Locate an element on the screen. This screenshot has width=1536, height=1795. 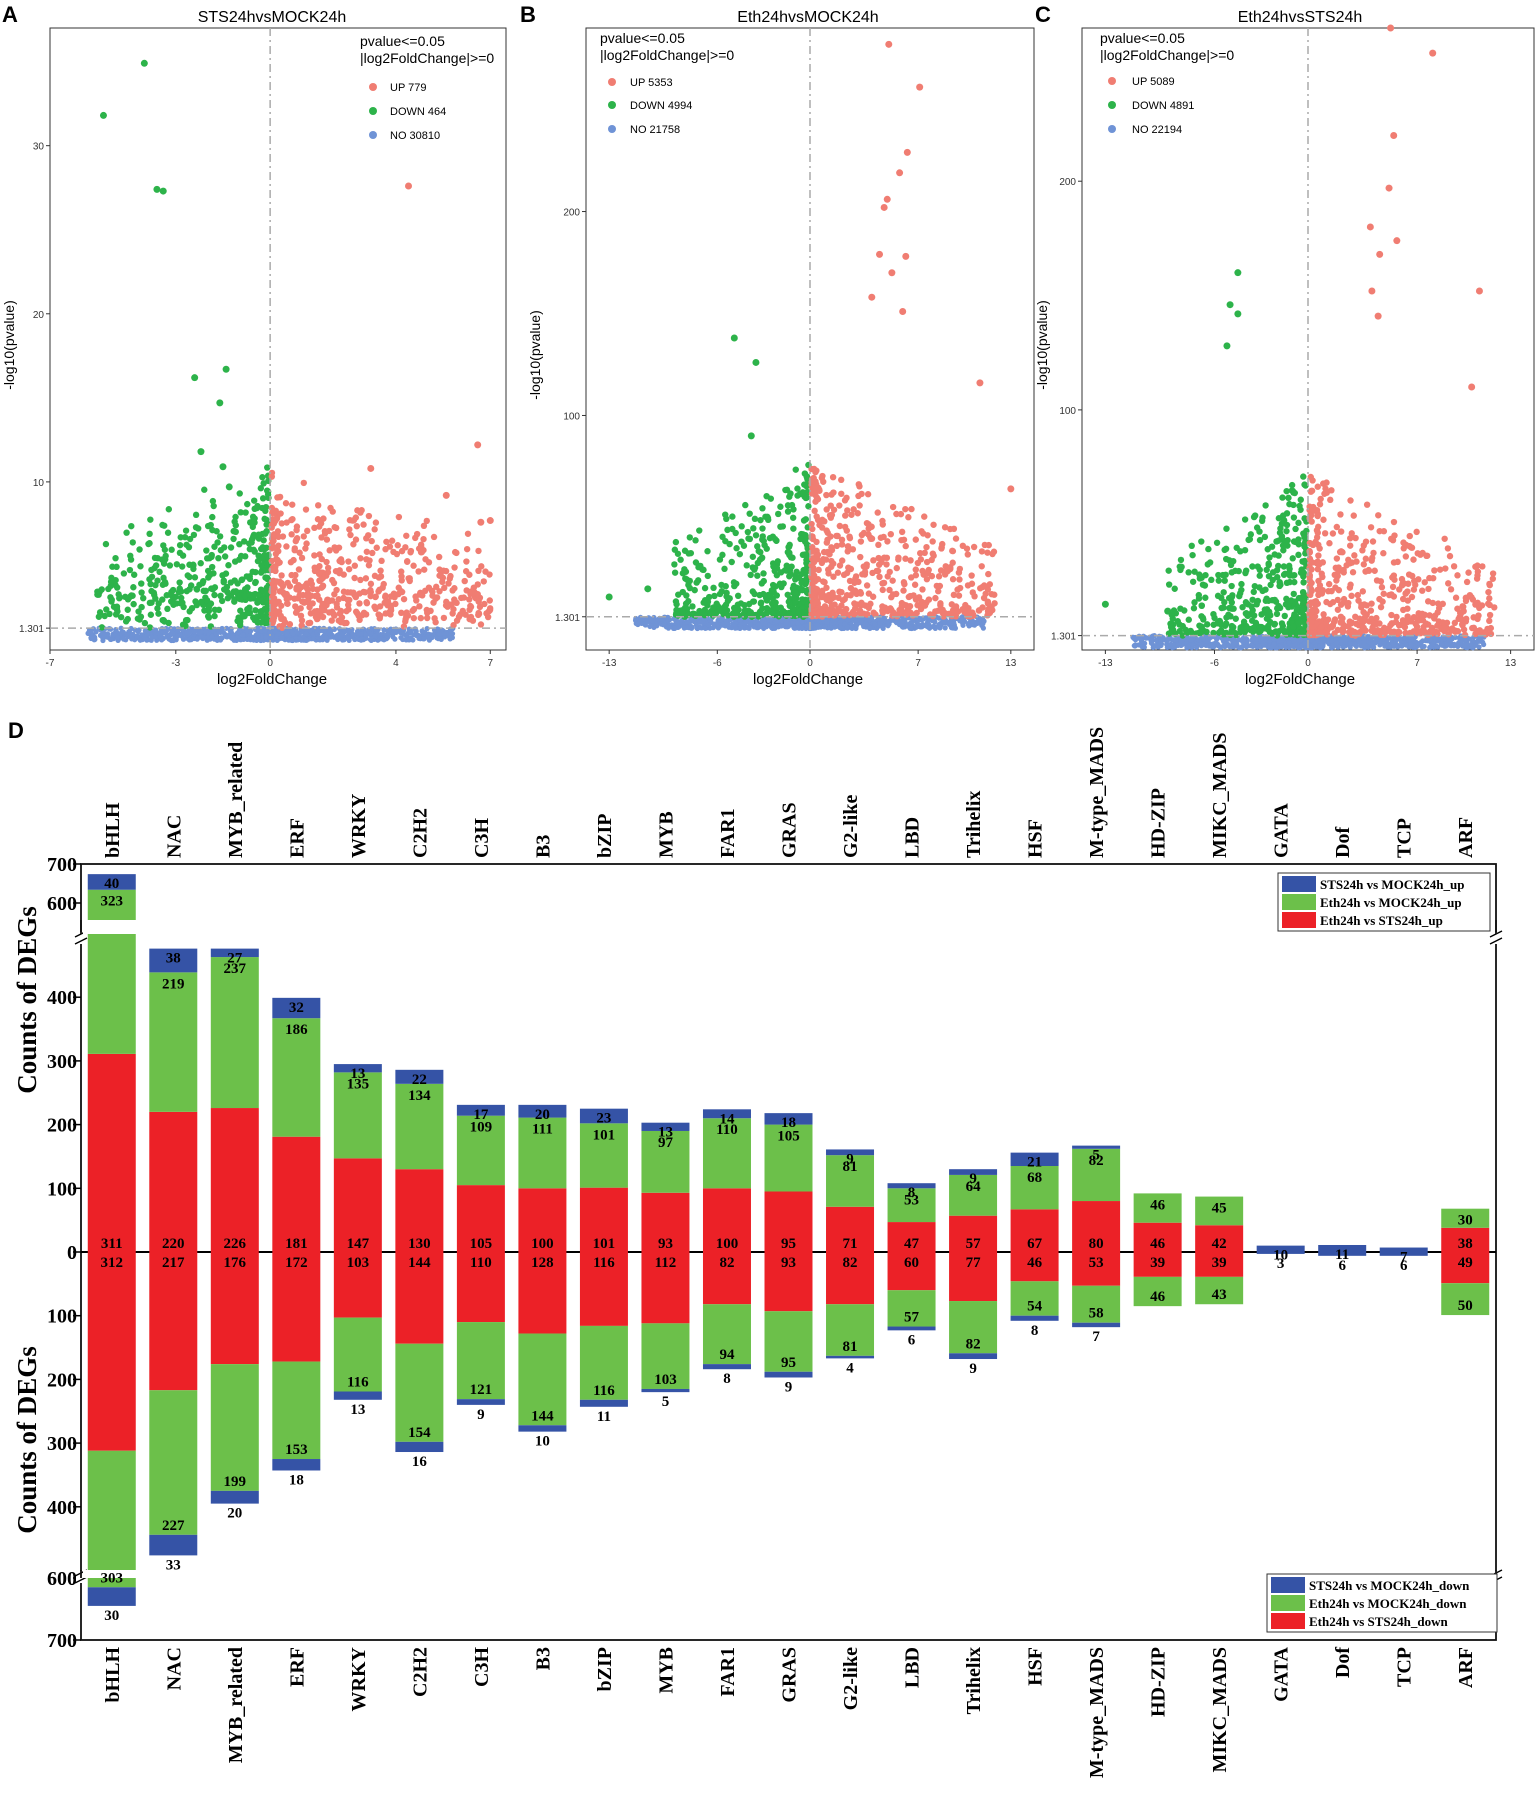
x-tick-label: -3 is located at coordinates (175, 663).